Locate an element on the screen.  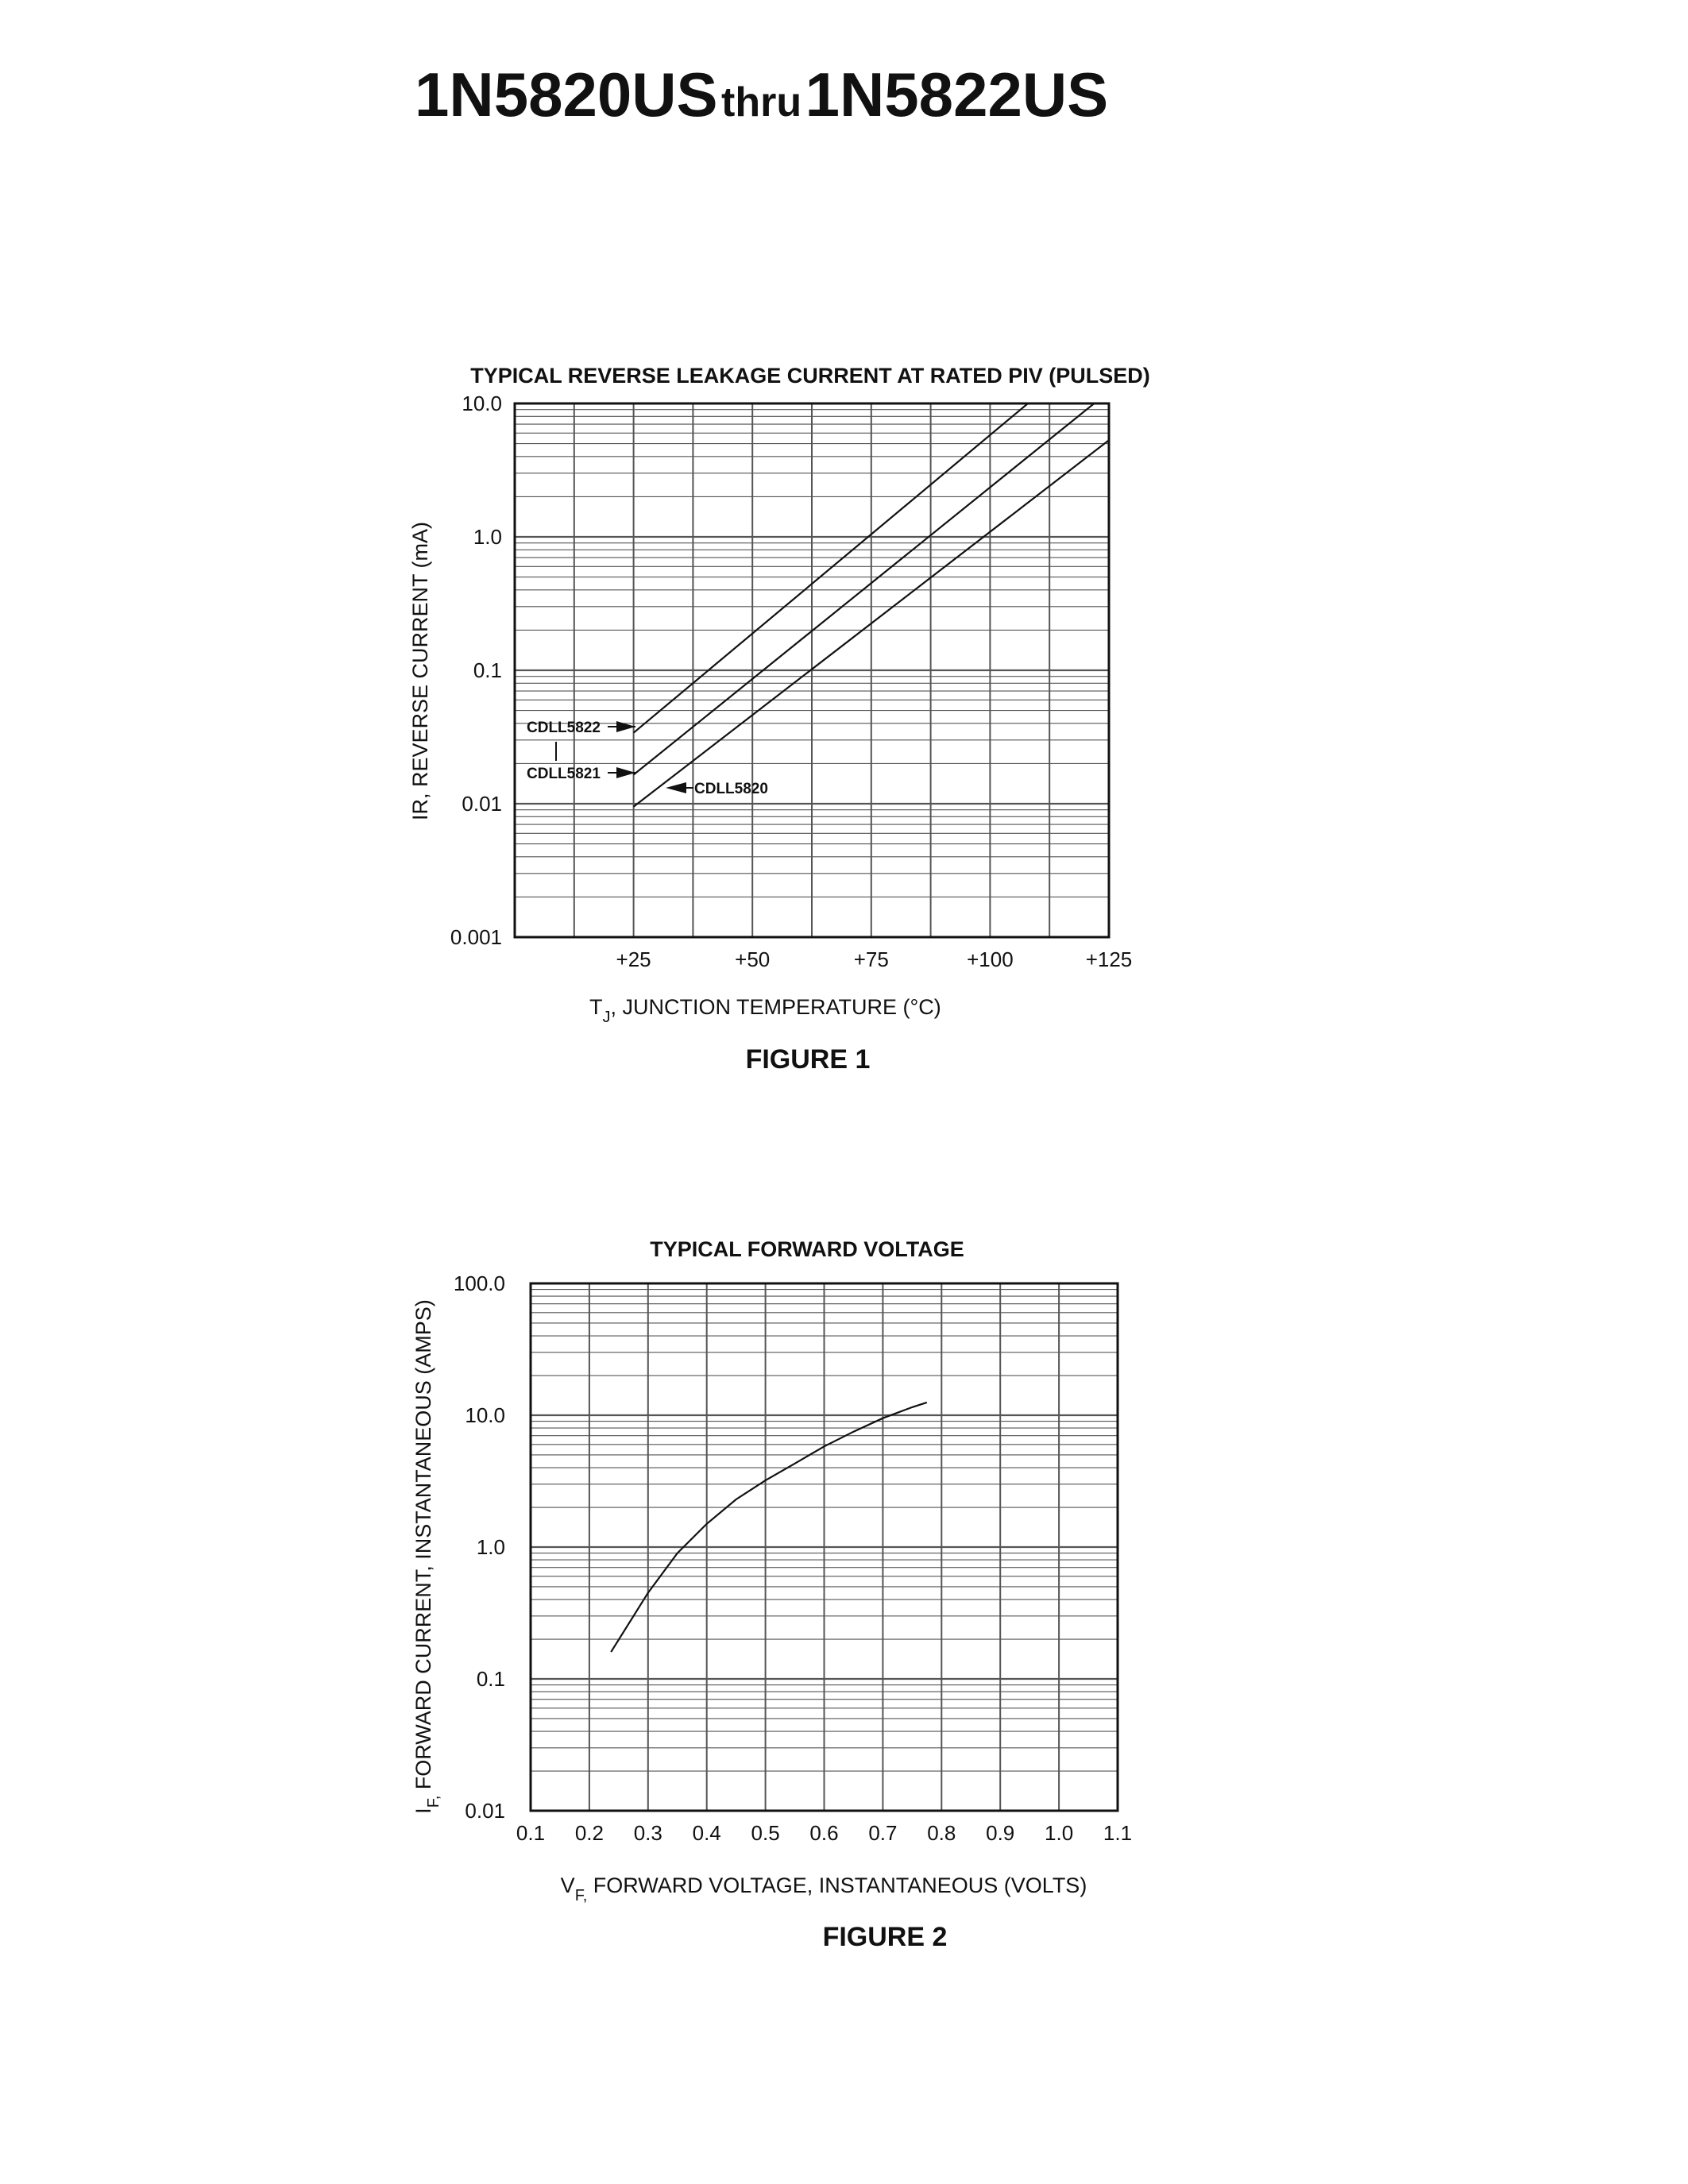
x-tick-label: 0.6 is located at coordinates (824, 1833).